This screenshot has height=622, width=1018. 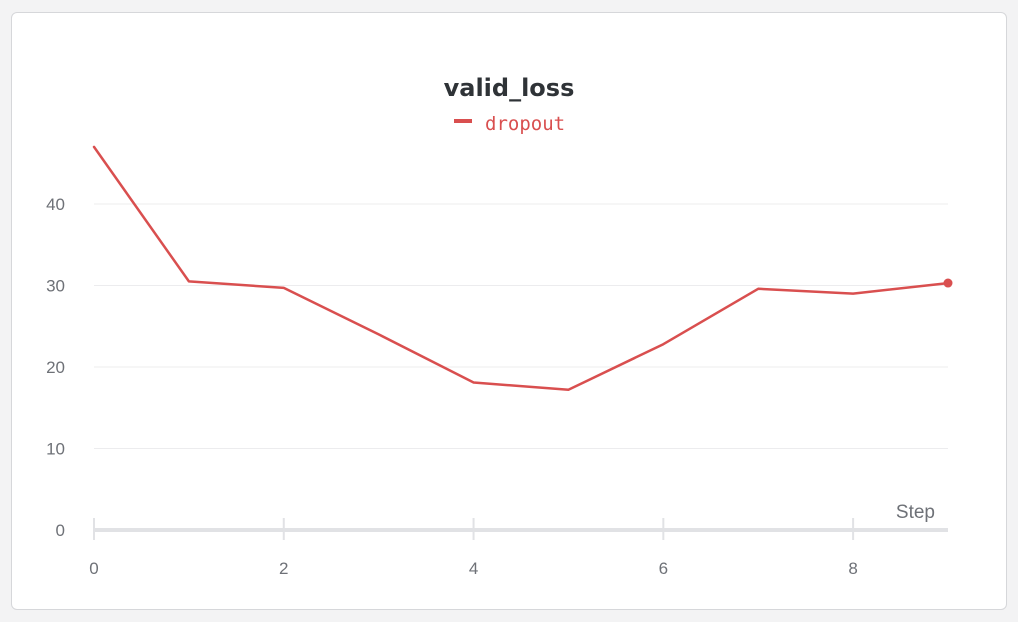 I want to click on legend-label-dropout: dropout, so click(x=525, y=124).